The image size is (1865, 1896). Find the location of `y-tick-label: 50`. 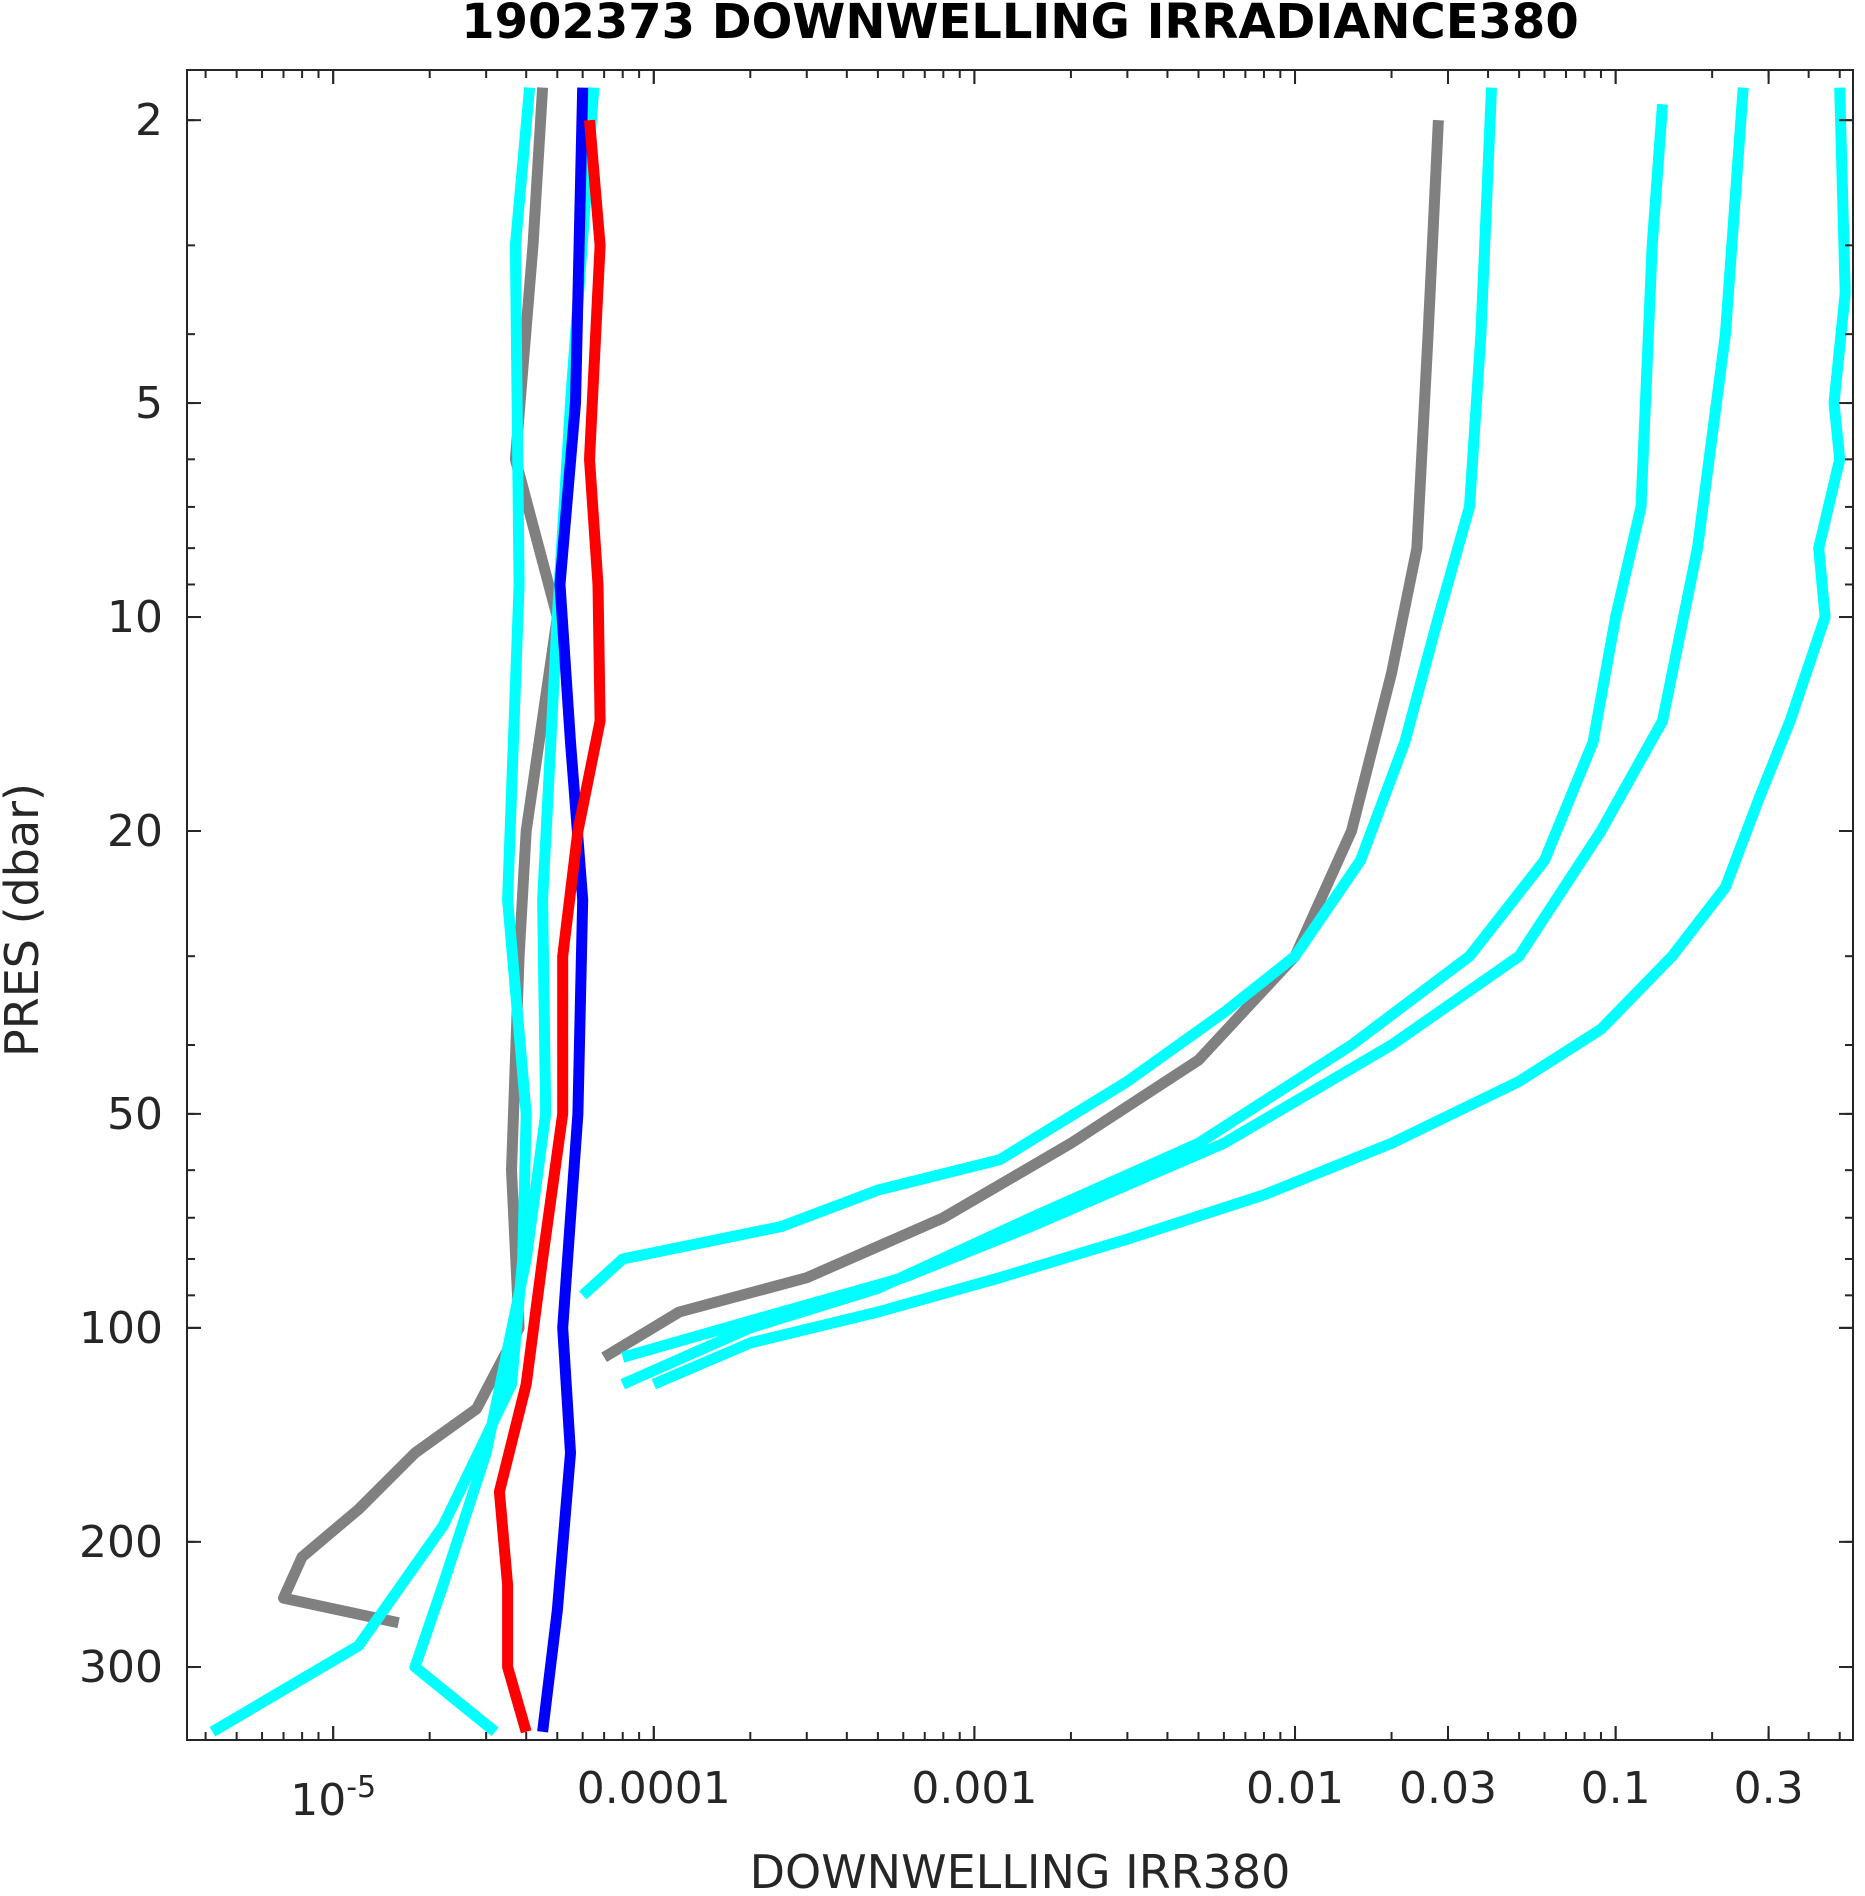

y-tick-label: 50 is located at coordinates (135, 1114).